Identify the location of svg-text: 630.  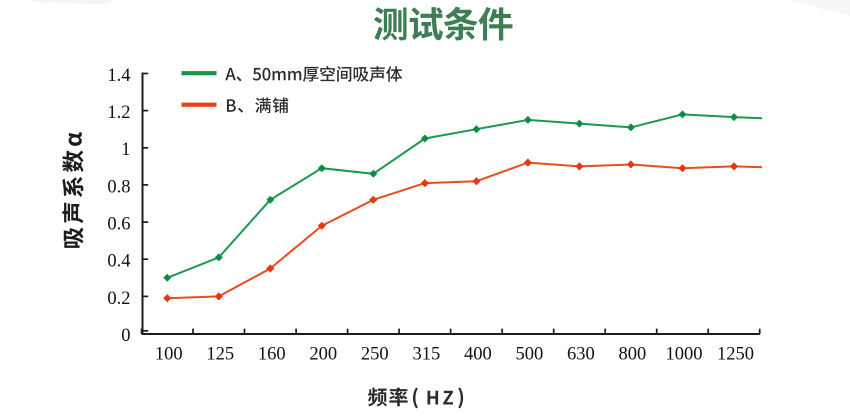
(581, 355).